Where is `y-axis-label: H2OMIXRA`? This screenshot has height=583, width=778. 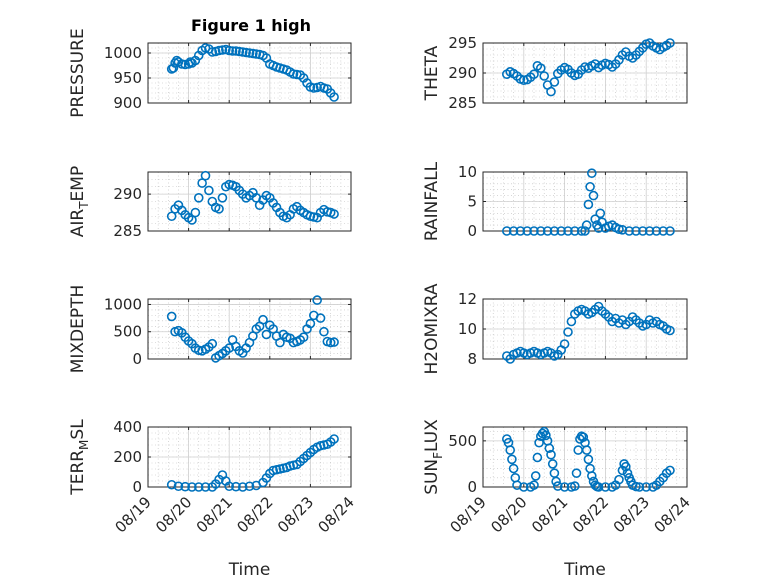 y-axis-label: H2OMIXRA is located at coordinates (432, 328).